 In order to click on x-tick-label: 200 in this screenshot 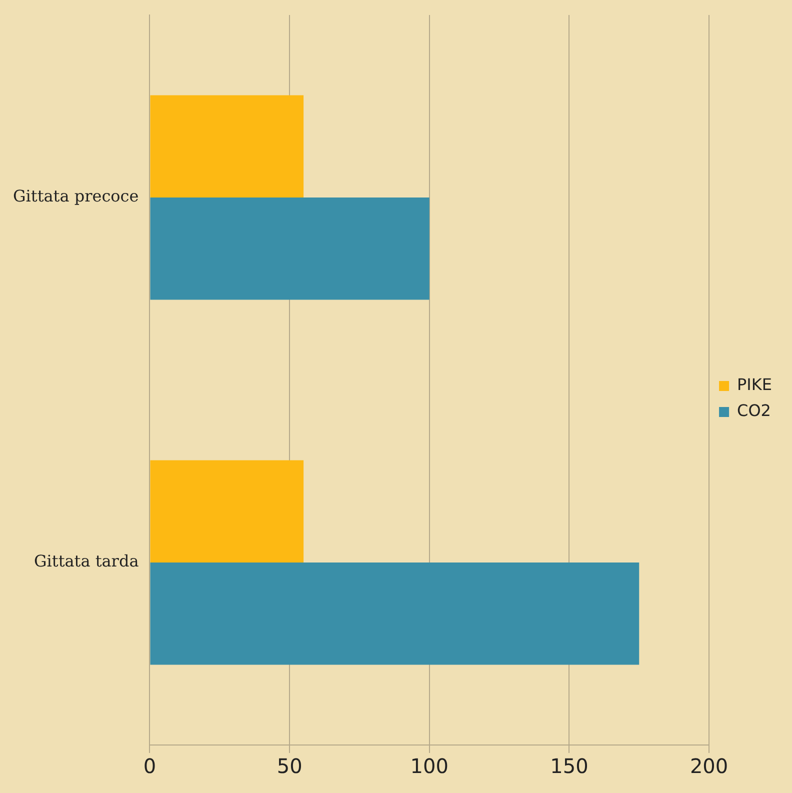, I will do `click(709, 766)`.